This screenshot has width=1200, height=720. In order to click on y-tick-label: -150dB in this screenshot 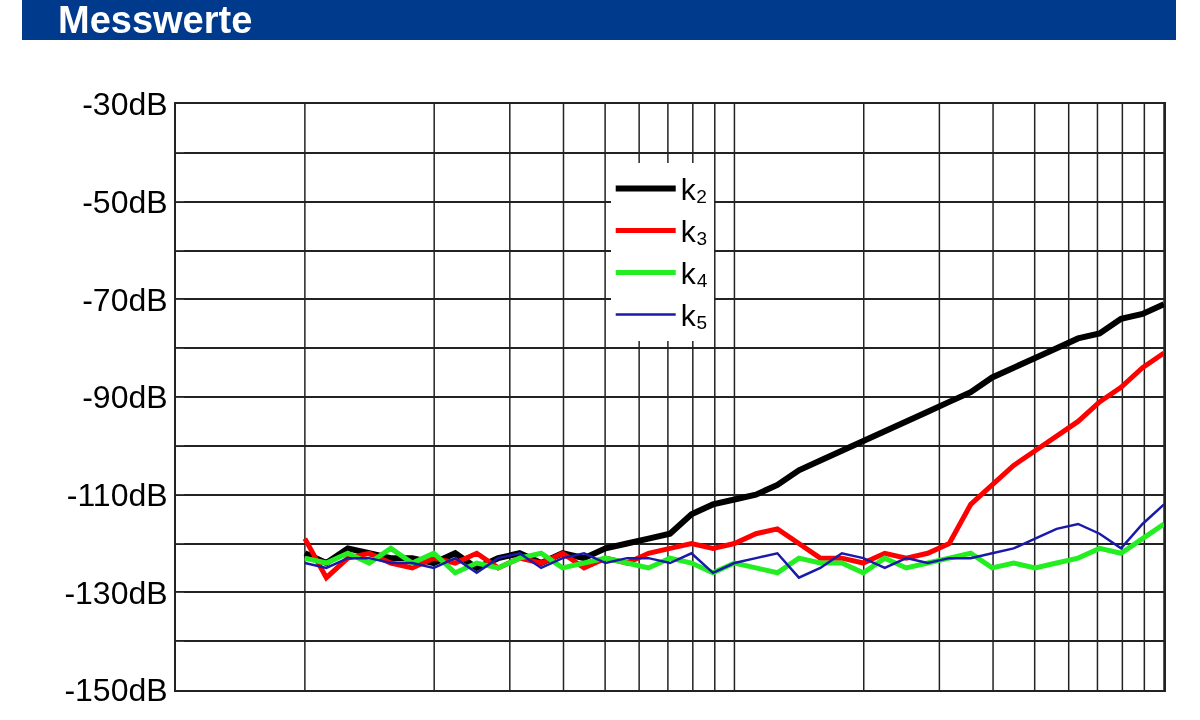, I will do `click(116, 690)`.